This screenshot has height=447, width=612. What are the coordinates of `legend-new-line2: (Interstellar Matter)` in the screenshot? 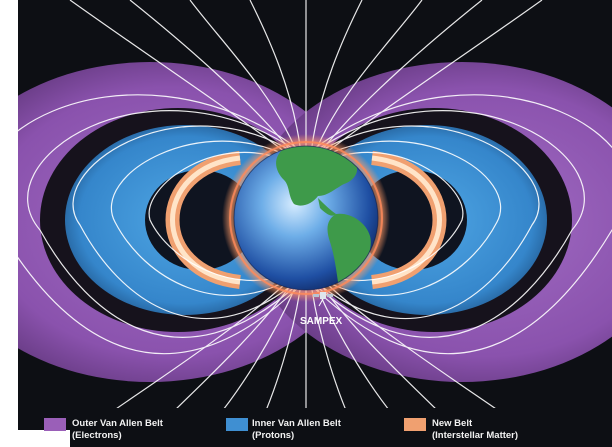 It's located at (475, 435).